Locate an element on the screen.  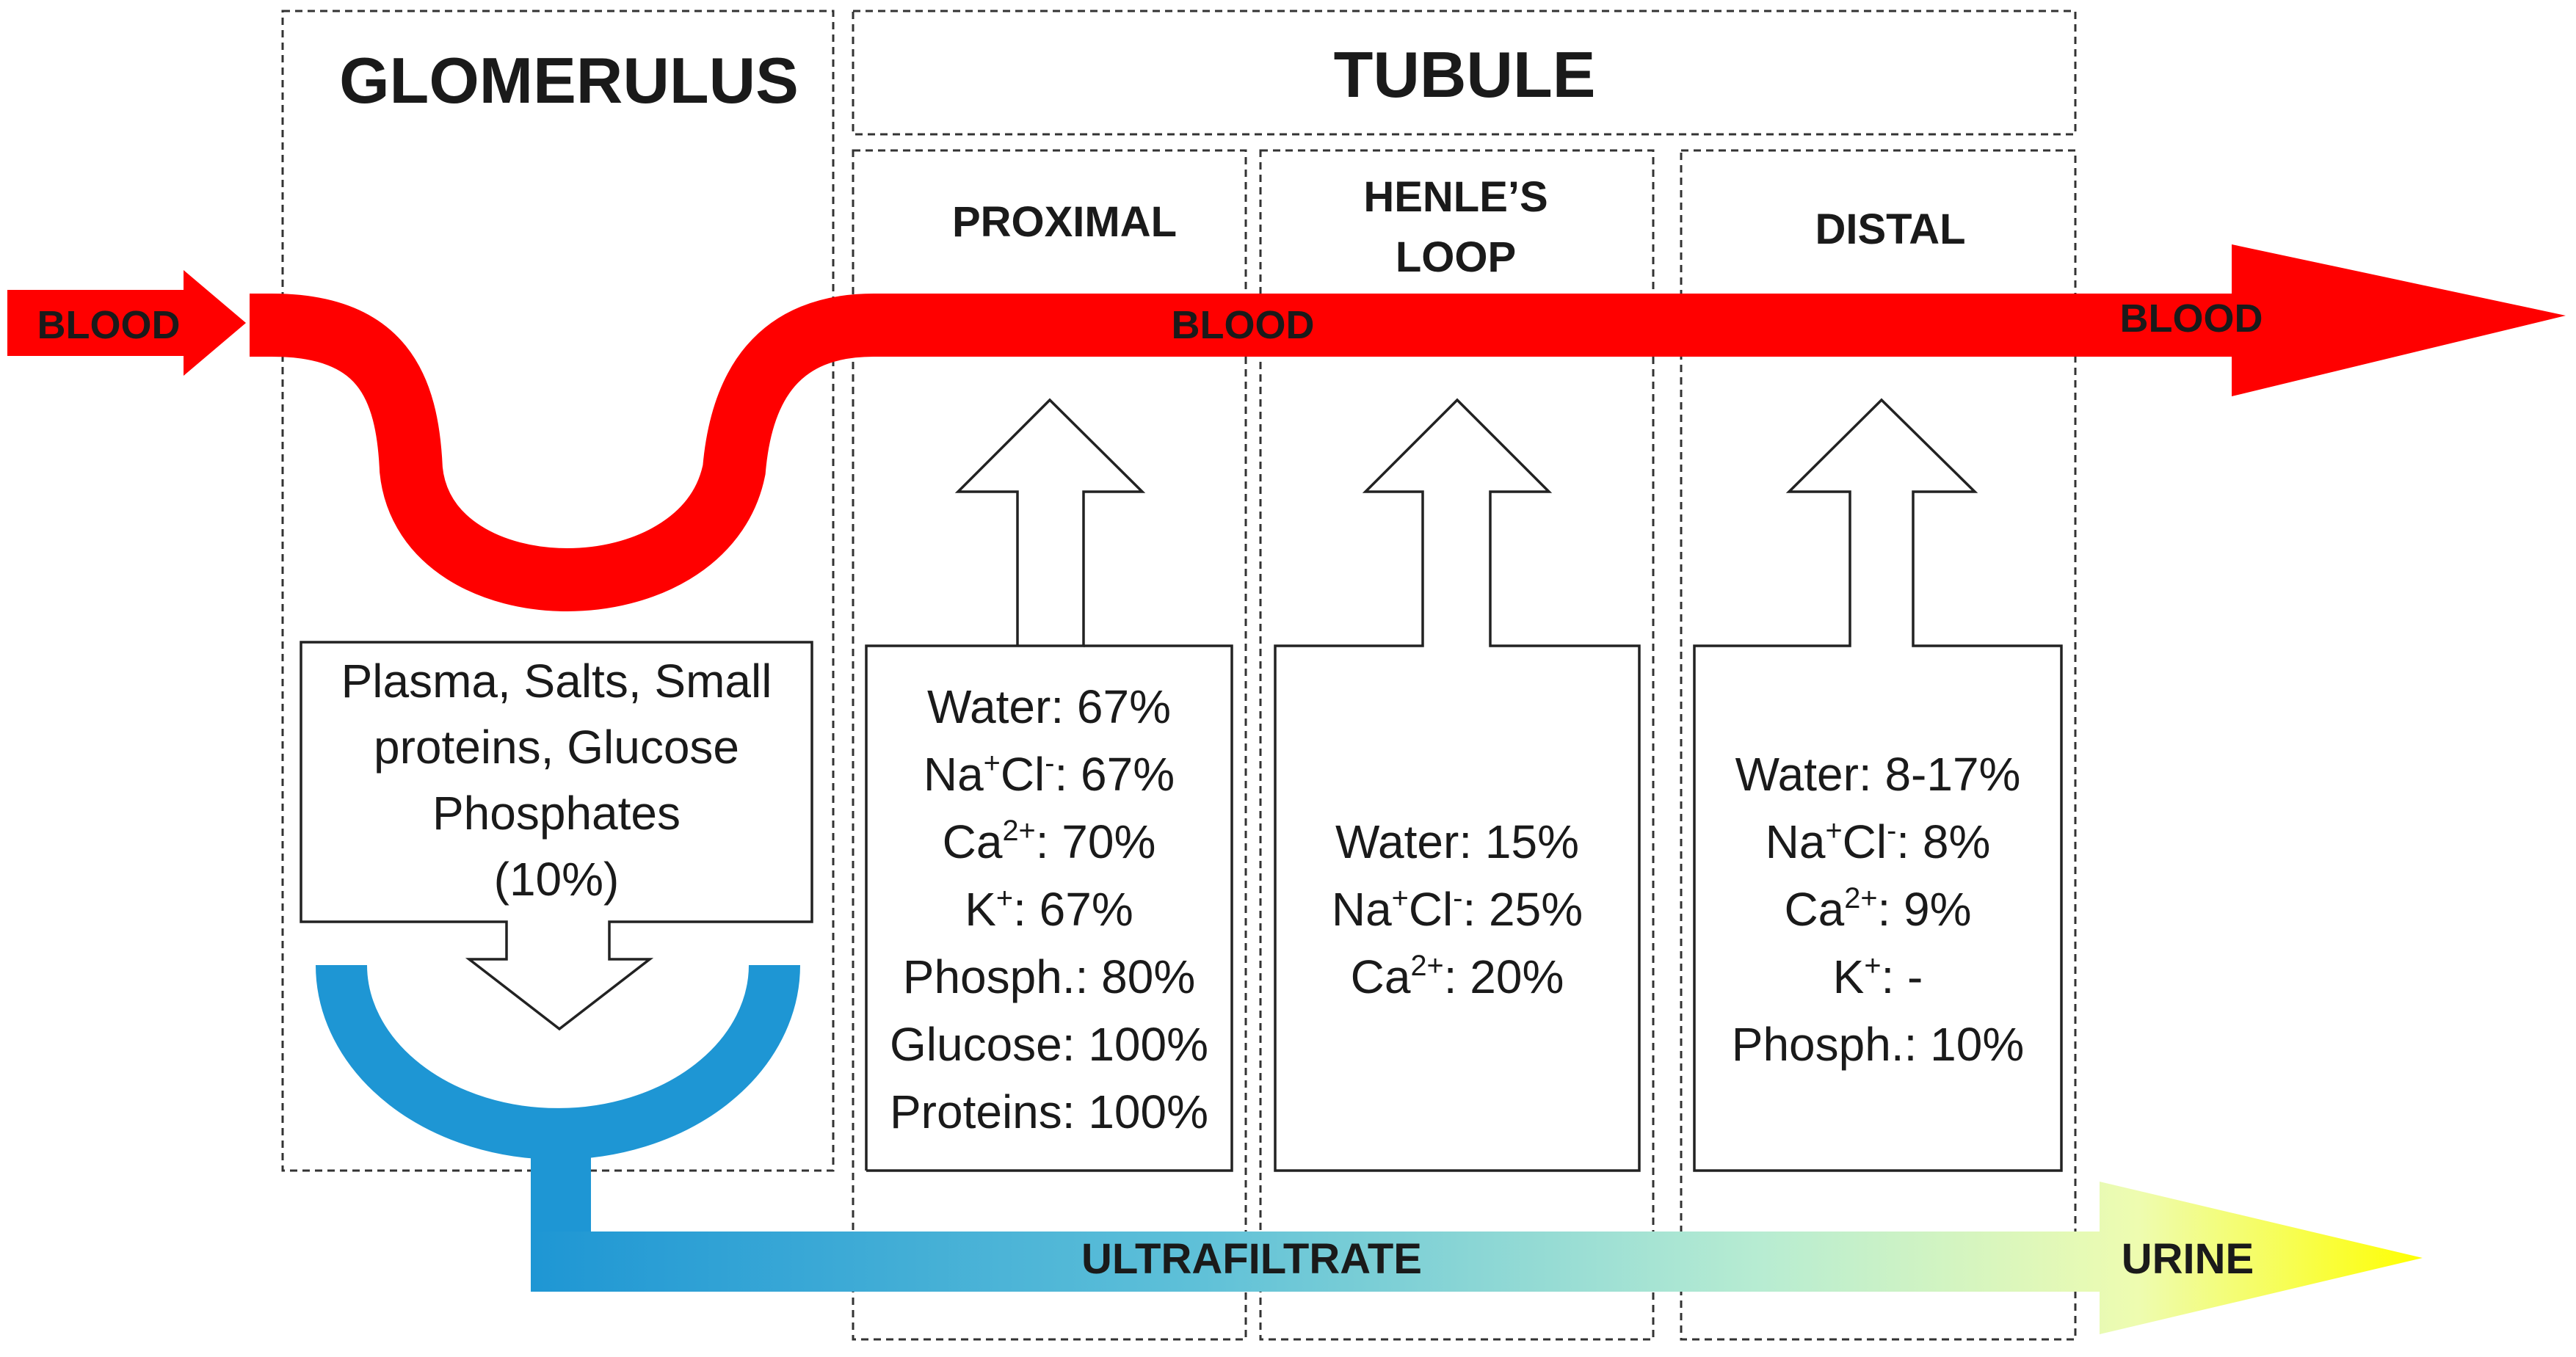
henle-nacl: Na+Cl-: 25% is located at coordinates (1458, 909).